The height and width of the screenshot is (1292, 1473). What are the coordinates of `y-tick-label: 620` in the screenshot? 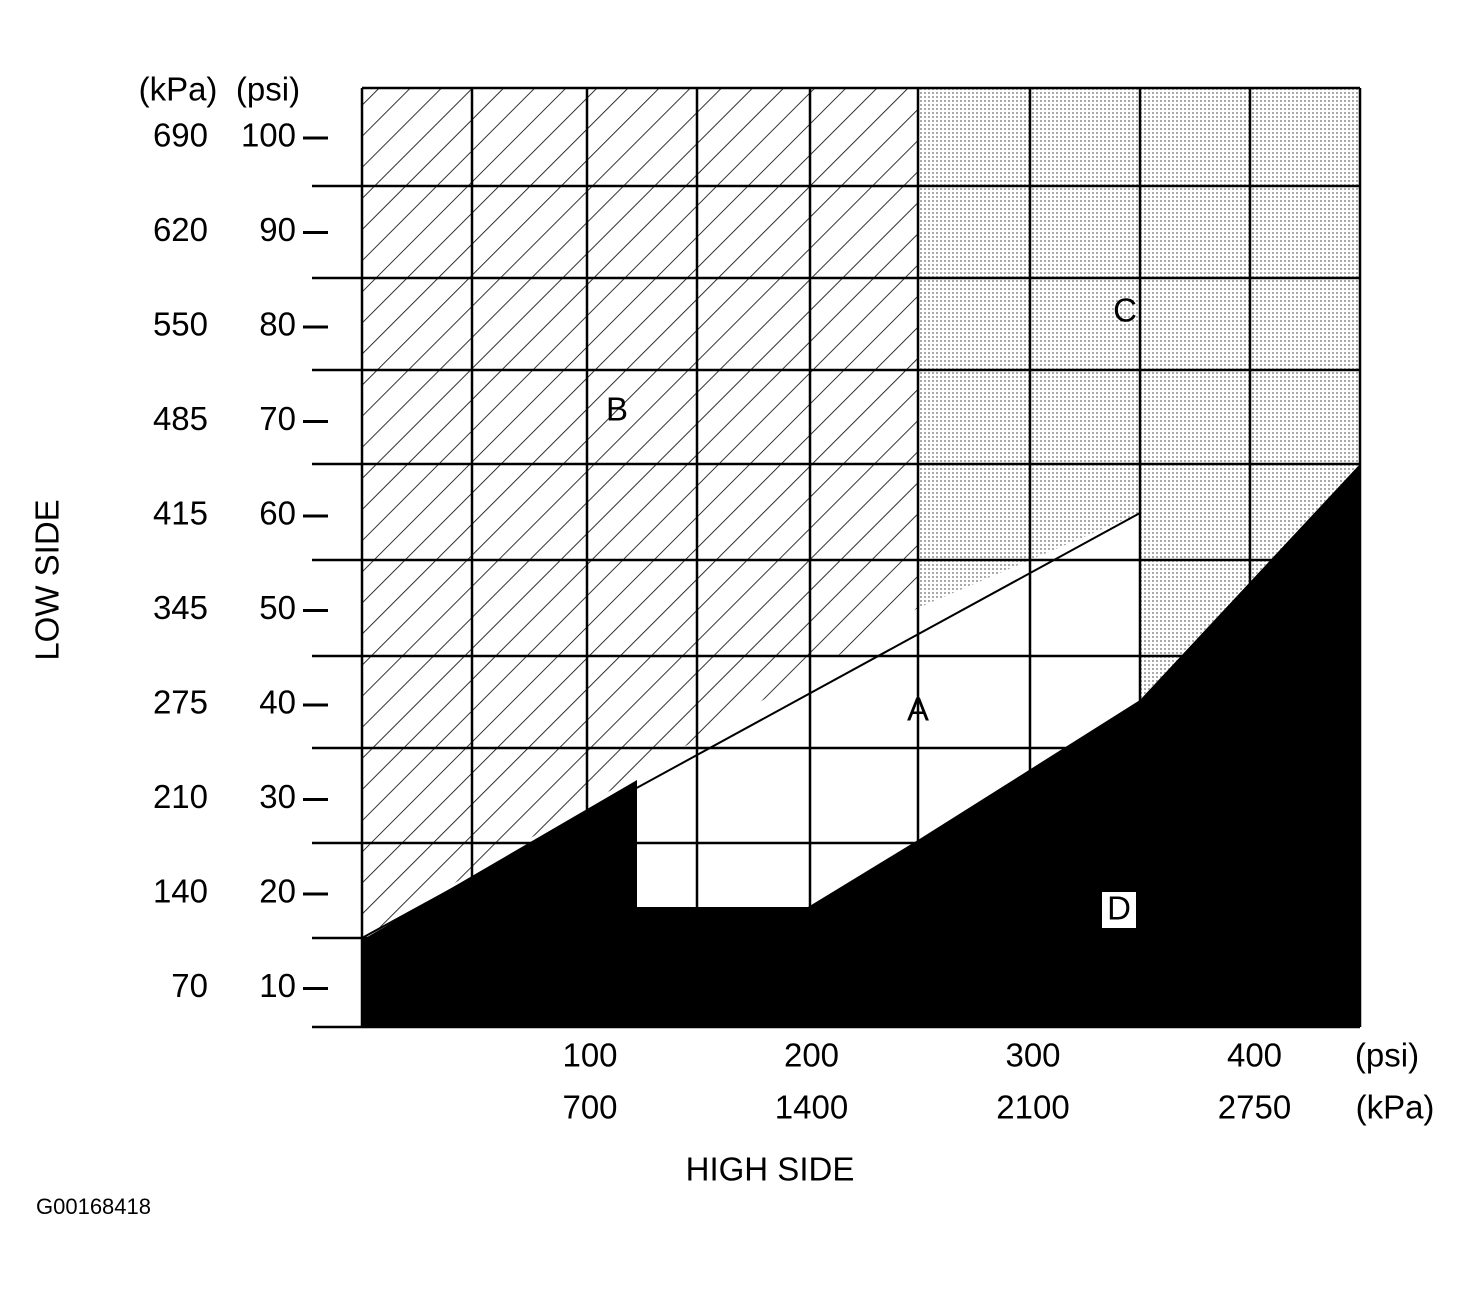 It's located at (180, 229).